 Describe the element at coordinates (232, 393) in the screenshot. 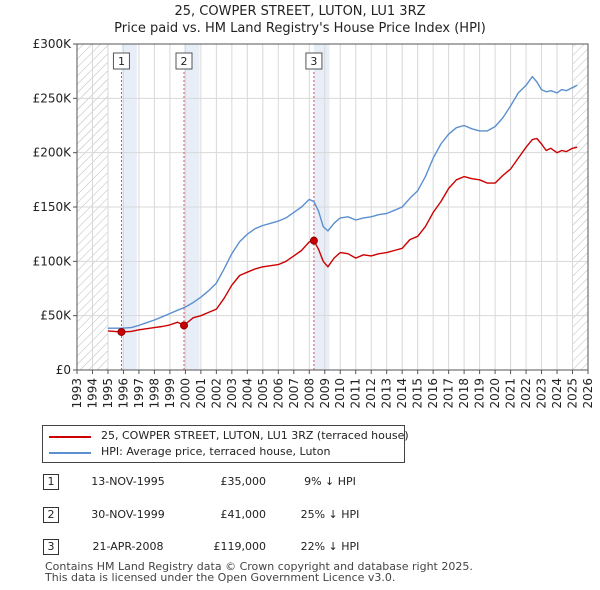

I see `x-tick-label: 2003` at that location.